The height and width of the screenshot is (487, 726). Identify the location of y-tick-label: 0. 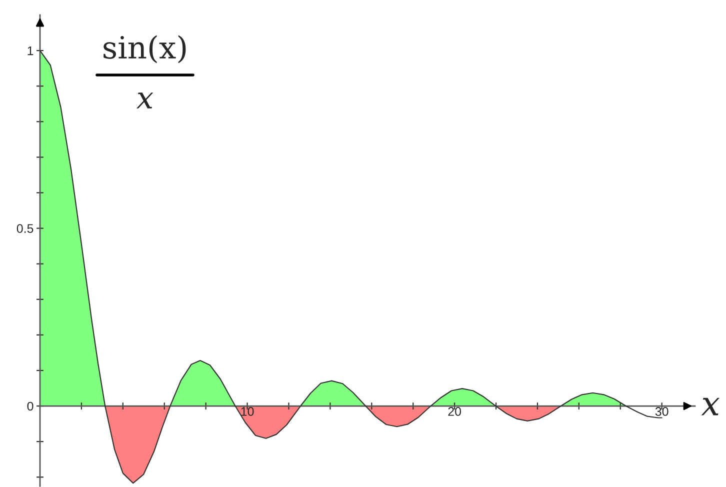
(30, 406).